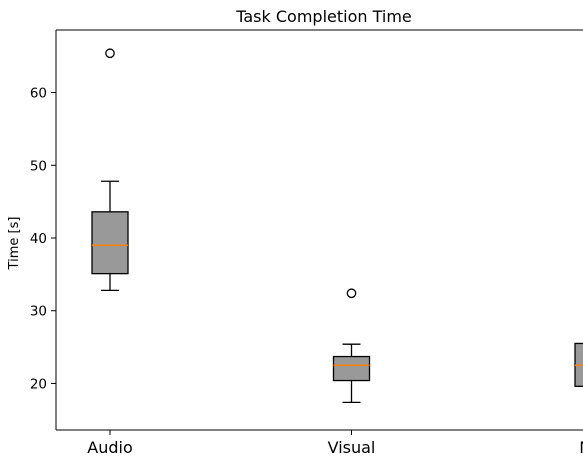 The image size is (583, 460). What do you see at coordinates (38, 239) in the screenshot?
I see `y-tick-label: 40` at bounding box center [38, 239].